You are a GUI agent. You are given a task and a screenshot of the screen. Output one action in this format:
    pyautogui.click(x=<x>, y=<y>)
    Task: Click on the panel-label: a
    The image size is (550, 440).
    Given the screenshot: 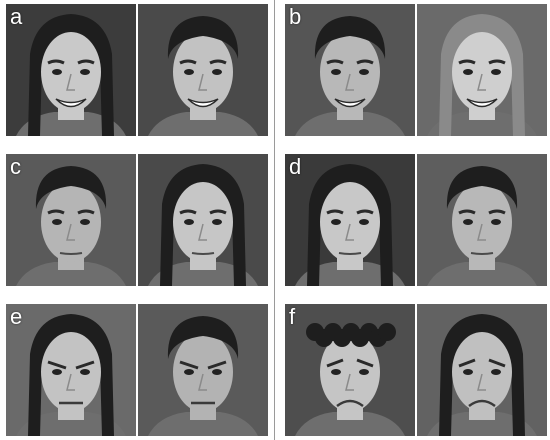 What is the action you would take?
    pyautogui.click(x=16, y=16)
    